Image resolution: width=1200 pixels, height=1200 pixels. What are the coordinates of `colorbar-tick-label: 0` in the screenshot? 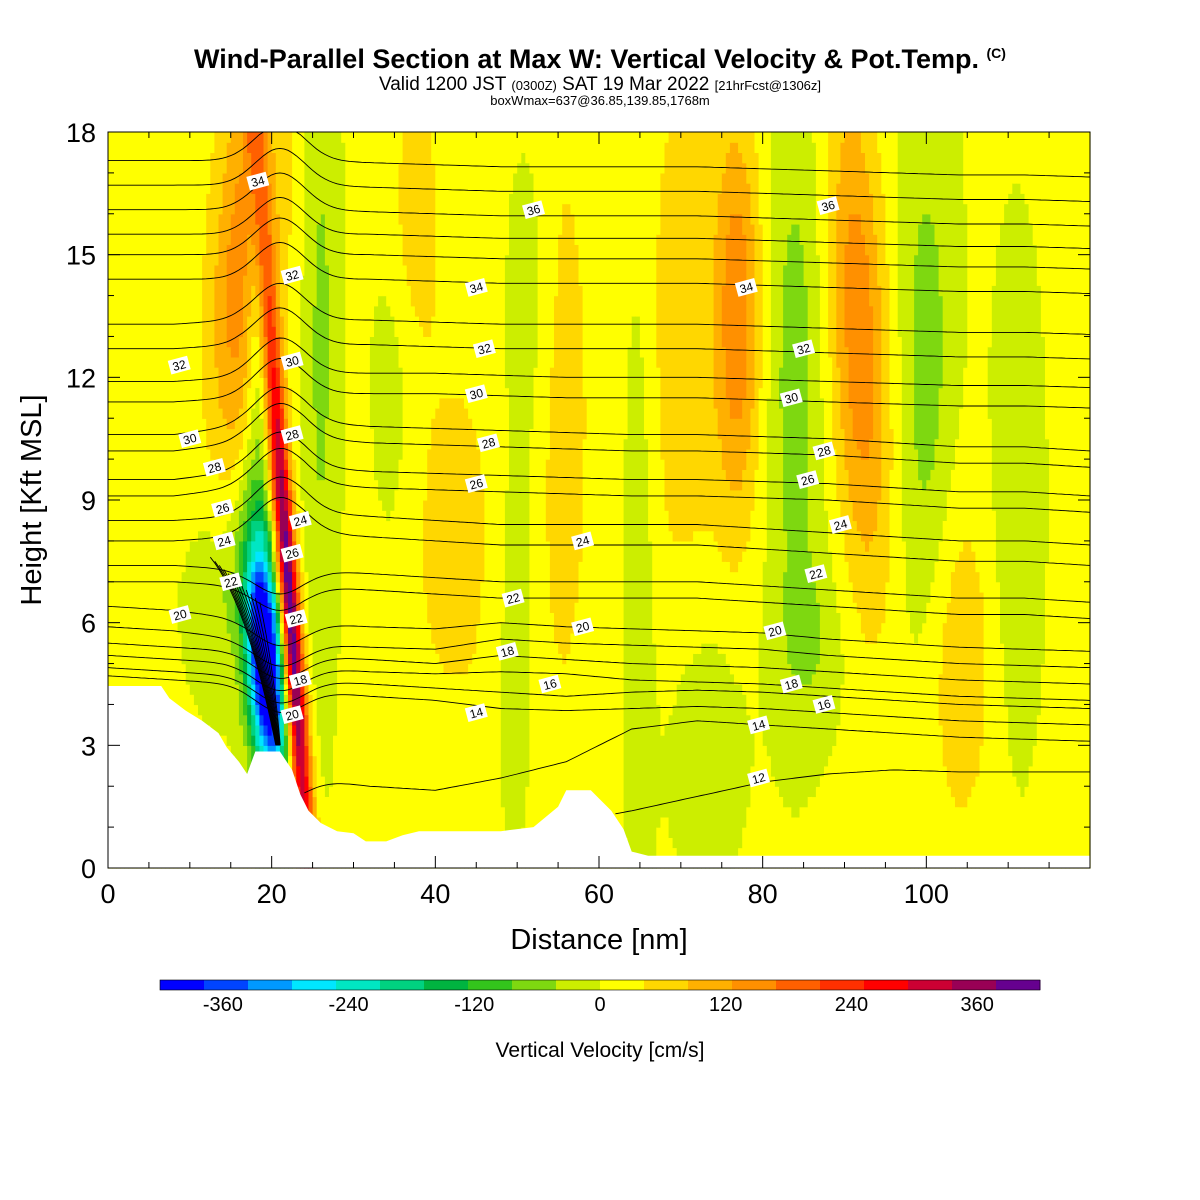 It's located at (599, 1005).